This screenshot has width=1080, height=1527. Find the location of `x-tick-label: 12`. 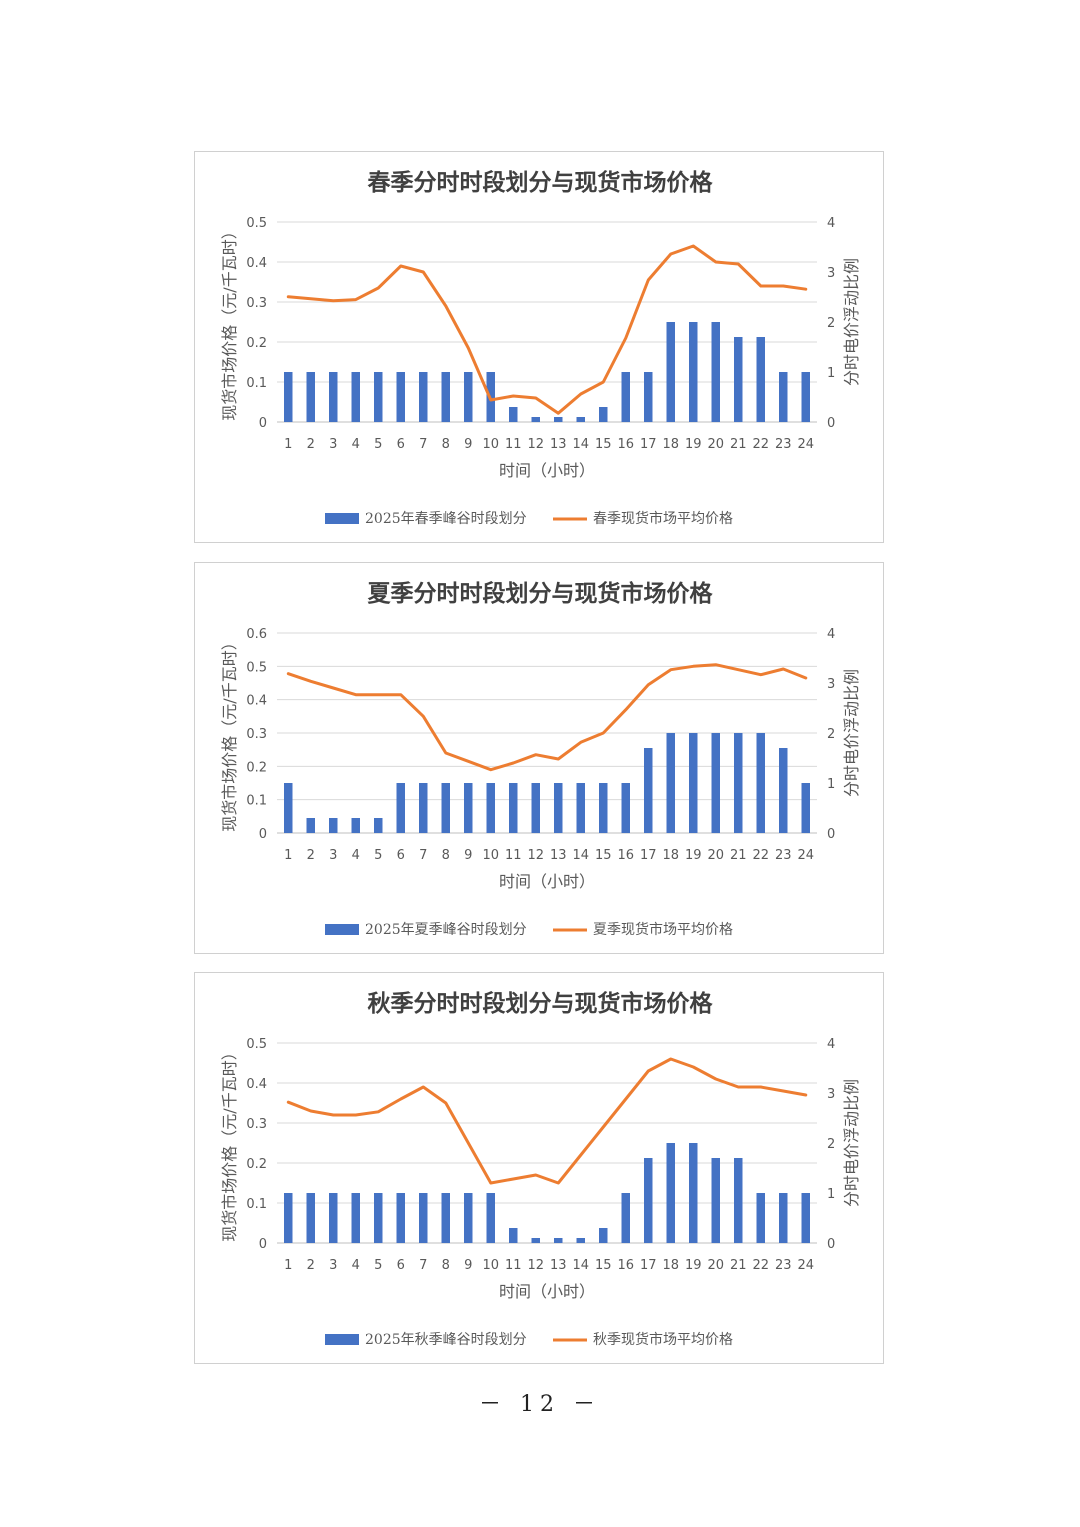

x-tick-label: 12 is located at coordinates (535, 855).